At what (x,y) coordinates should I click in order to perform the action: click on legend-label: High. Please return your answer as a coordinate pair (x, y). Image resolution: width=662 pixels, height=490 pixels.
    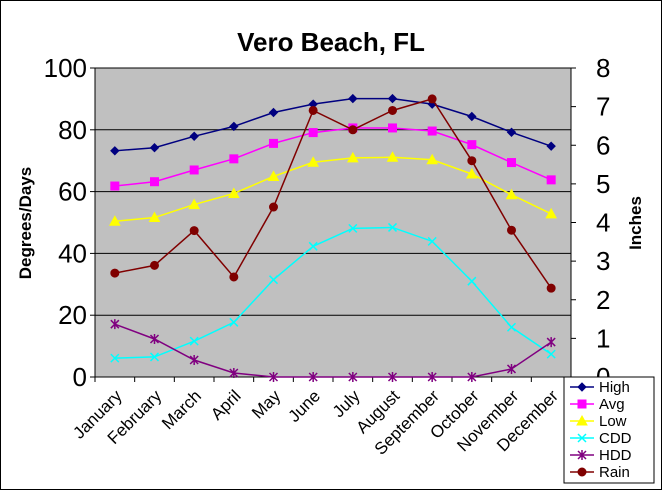
    Looking at the image, I should click on (614, 387).